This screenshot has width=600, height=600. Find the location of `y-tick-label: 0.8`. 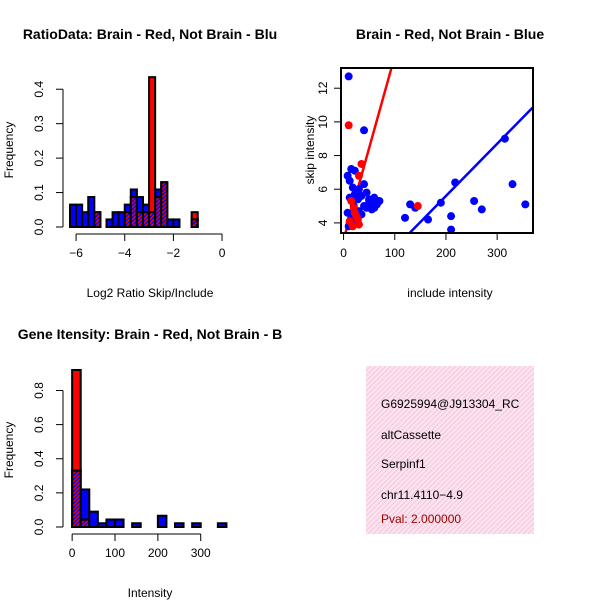

y-tick-label: 0.8 is located at coordinates (39, 390).